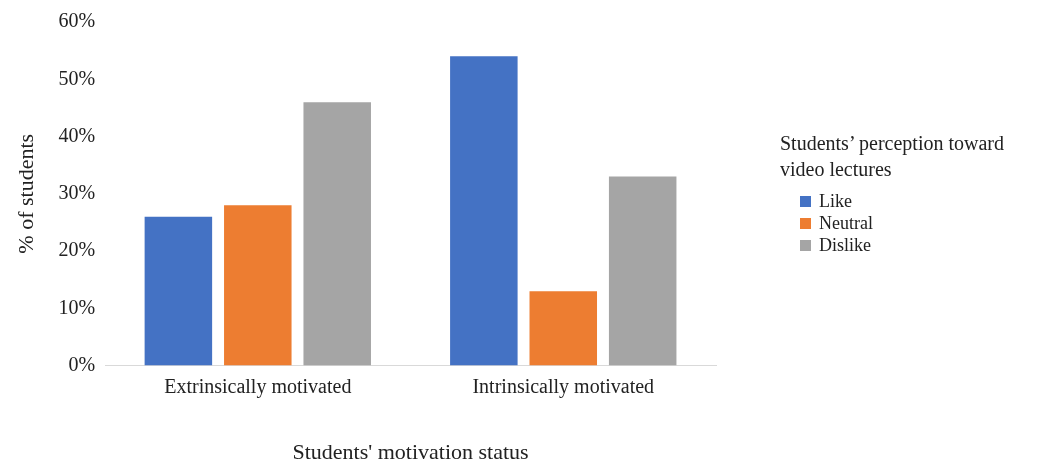 The width and height of the screenshot is (1046, 474). What do you see at coordinates (835, 201) in the screenshot?
I see `legend-label: Like` at bounding box center [835, 201].